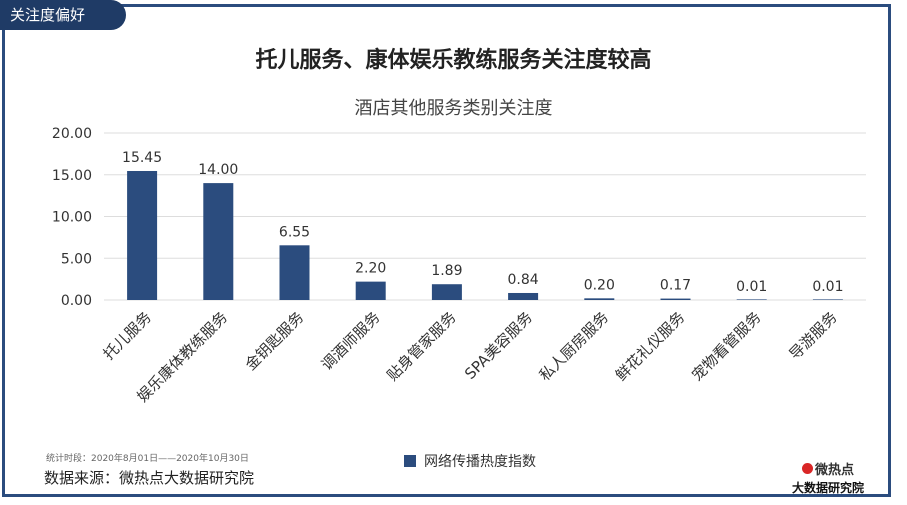  I want to click on data-label: 2.20, so click(370, 269).